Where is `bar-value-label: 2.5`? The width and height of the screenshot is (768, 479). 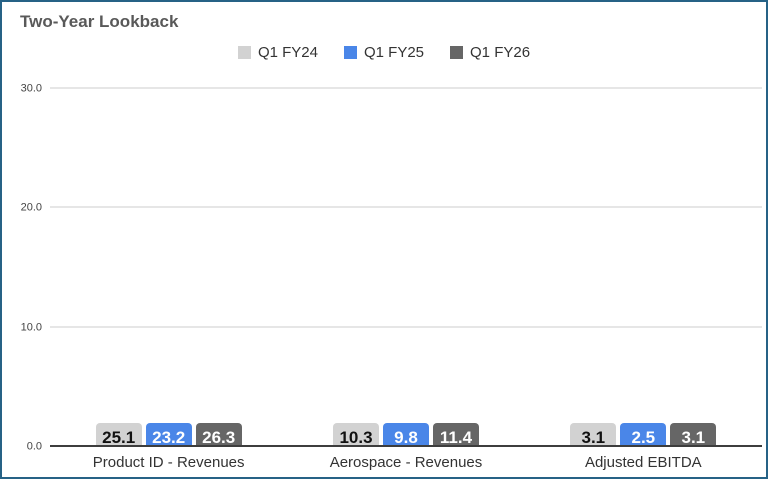
bar-value-label: 2.5 is located at coordinates (643, 437).